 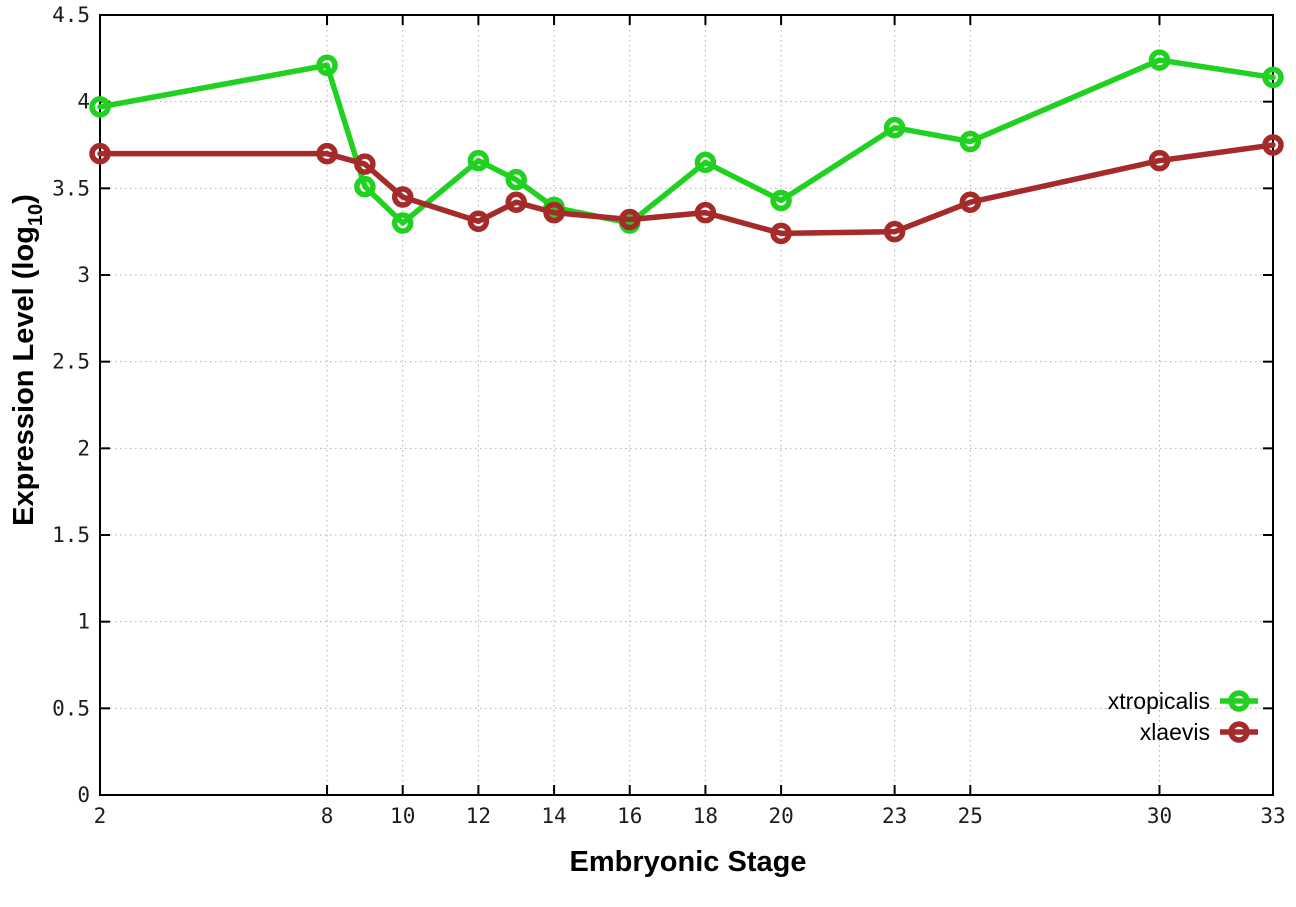 I want to click on x-tick-label: 25, so click(x=970, y=816).